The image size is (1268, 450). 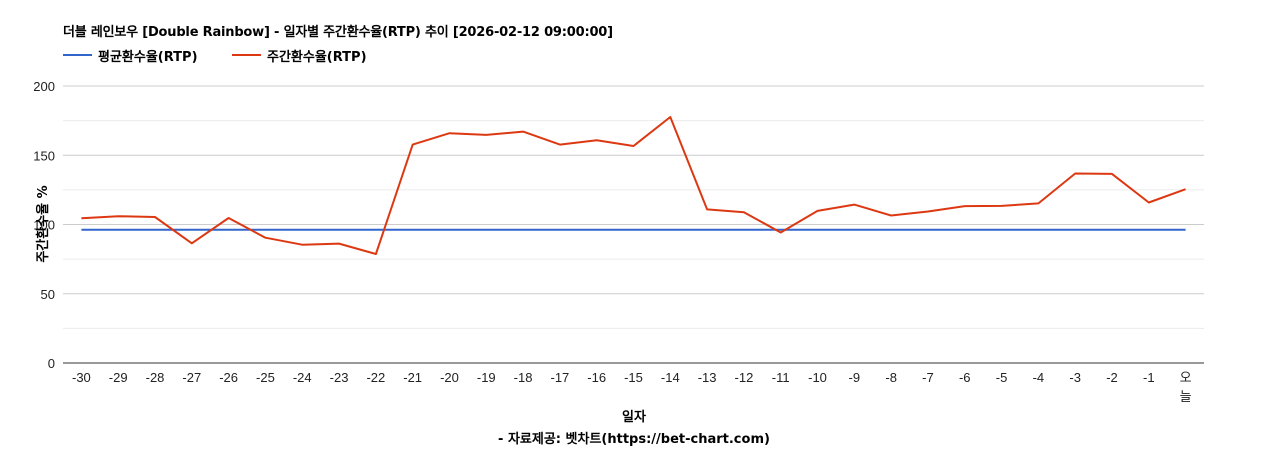 I want to click on x-tick-label: -16, so click(x=596, y=377).